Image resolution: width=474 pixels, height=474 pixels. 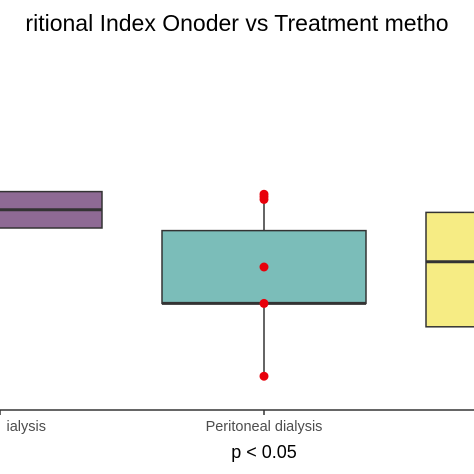 I want to click on p-value-annotation: p < 0.05, so click(x=264, y=452).